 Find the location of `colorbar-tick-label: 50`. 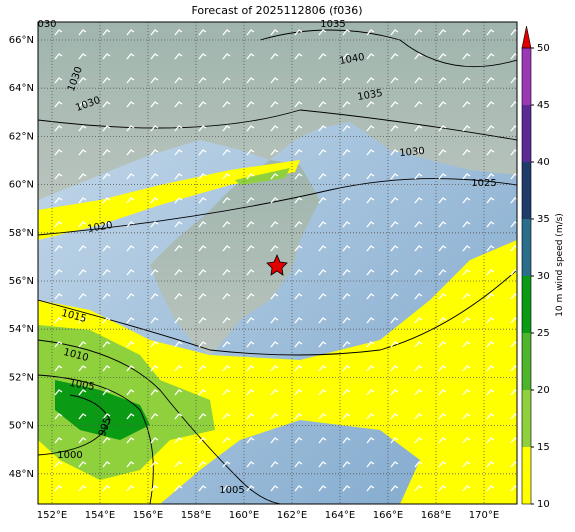

colorbar-tick-label: 50 is located at coordinates (543, 48).